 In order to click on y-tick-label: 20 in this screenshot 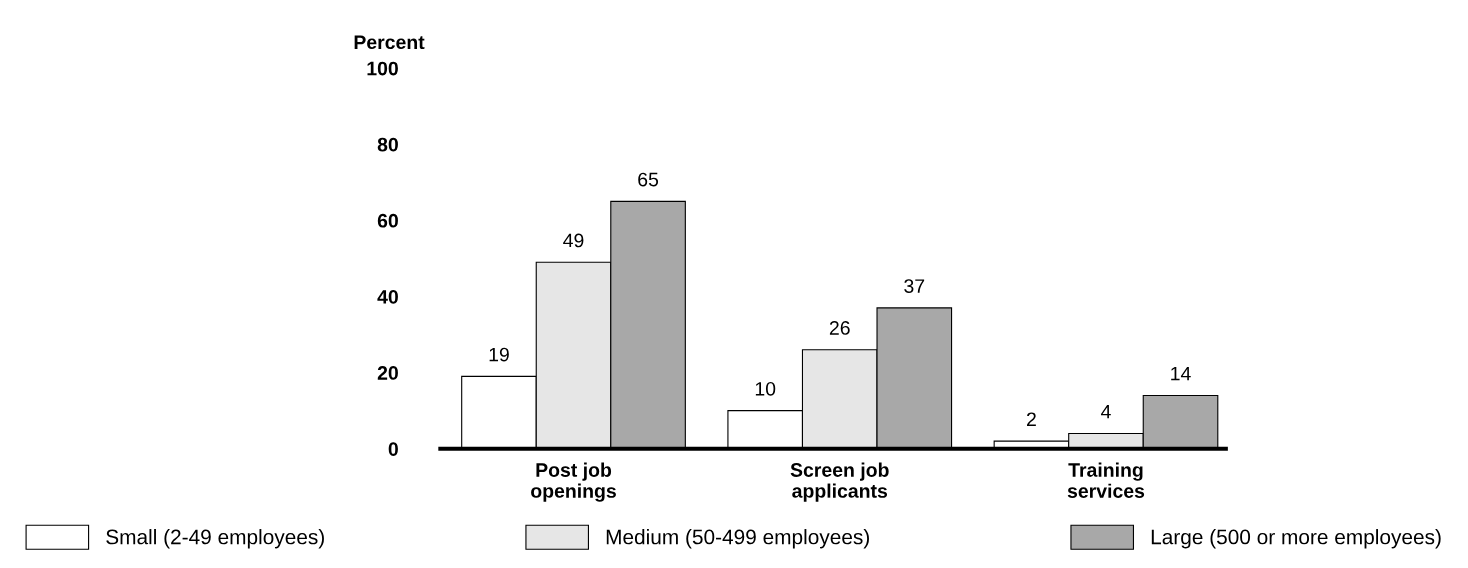, I will do `click(387, 373)`.